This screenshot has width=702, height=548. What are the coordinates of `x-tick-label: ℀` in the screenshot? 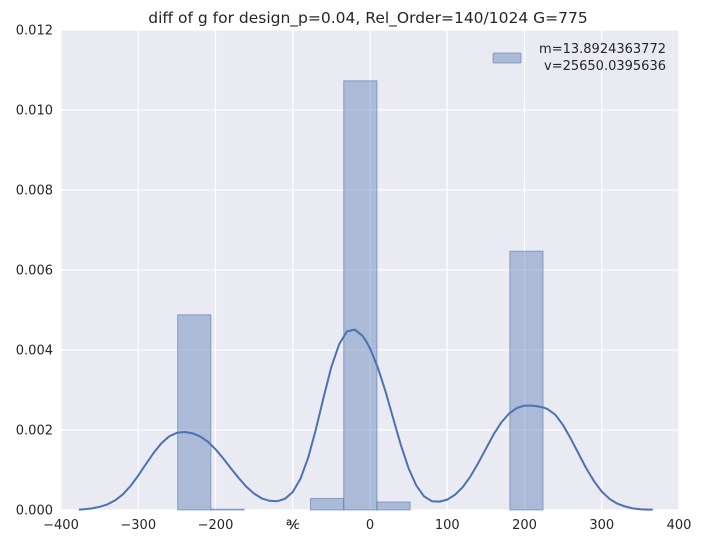 It's located at (292, 525).